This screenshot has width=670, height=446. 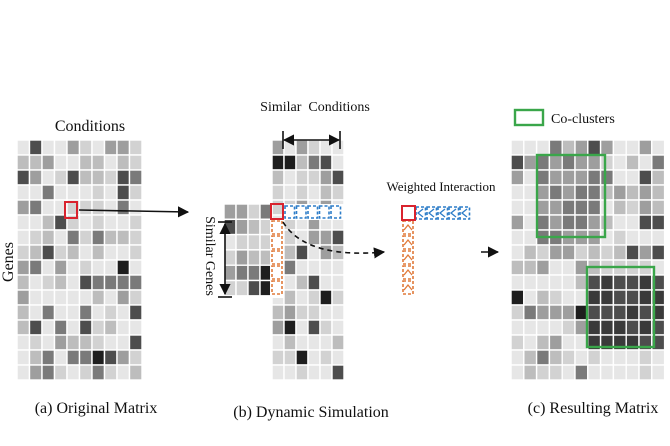 I want to click on similar-conditions-strip, so click(x=313, y=212).